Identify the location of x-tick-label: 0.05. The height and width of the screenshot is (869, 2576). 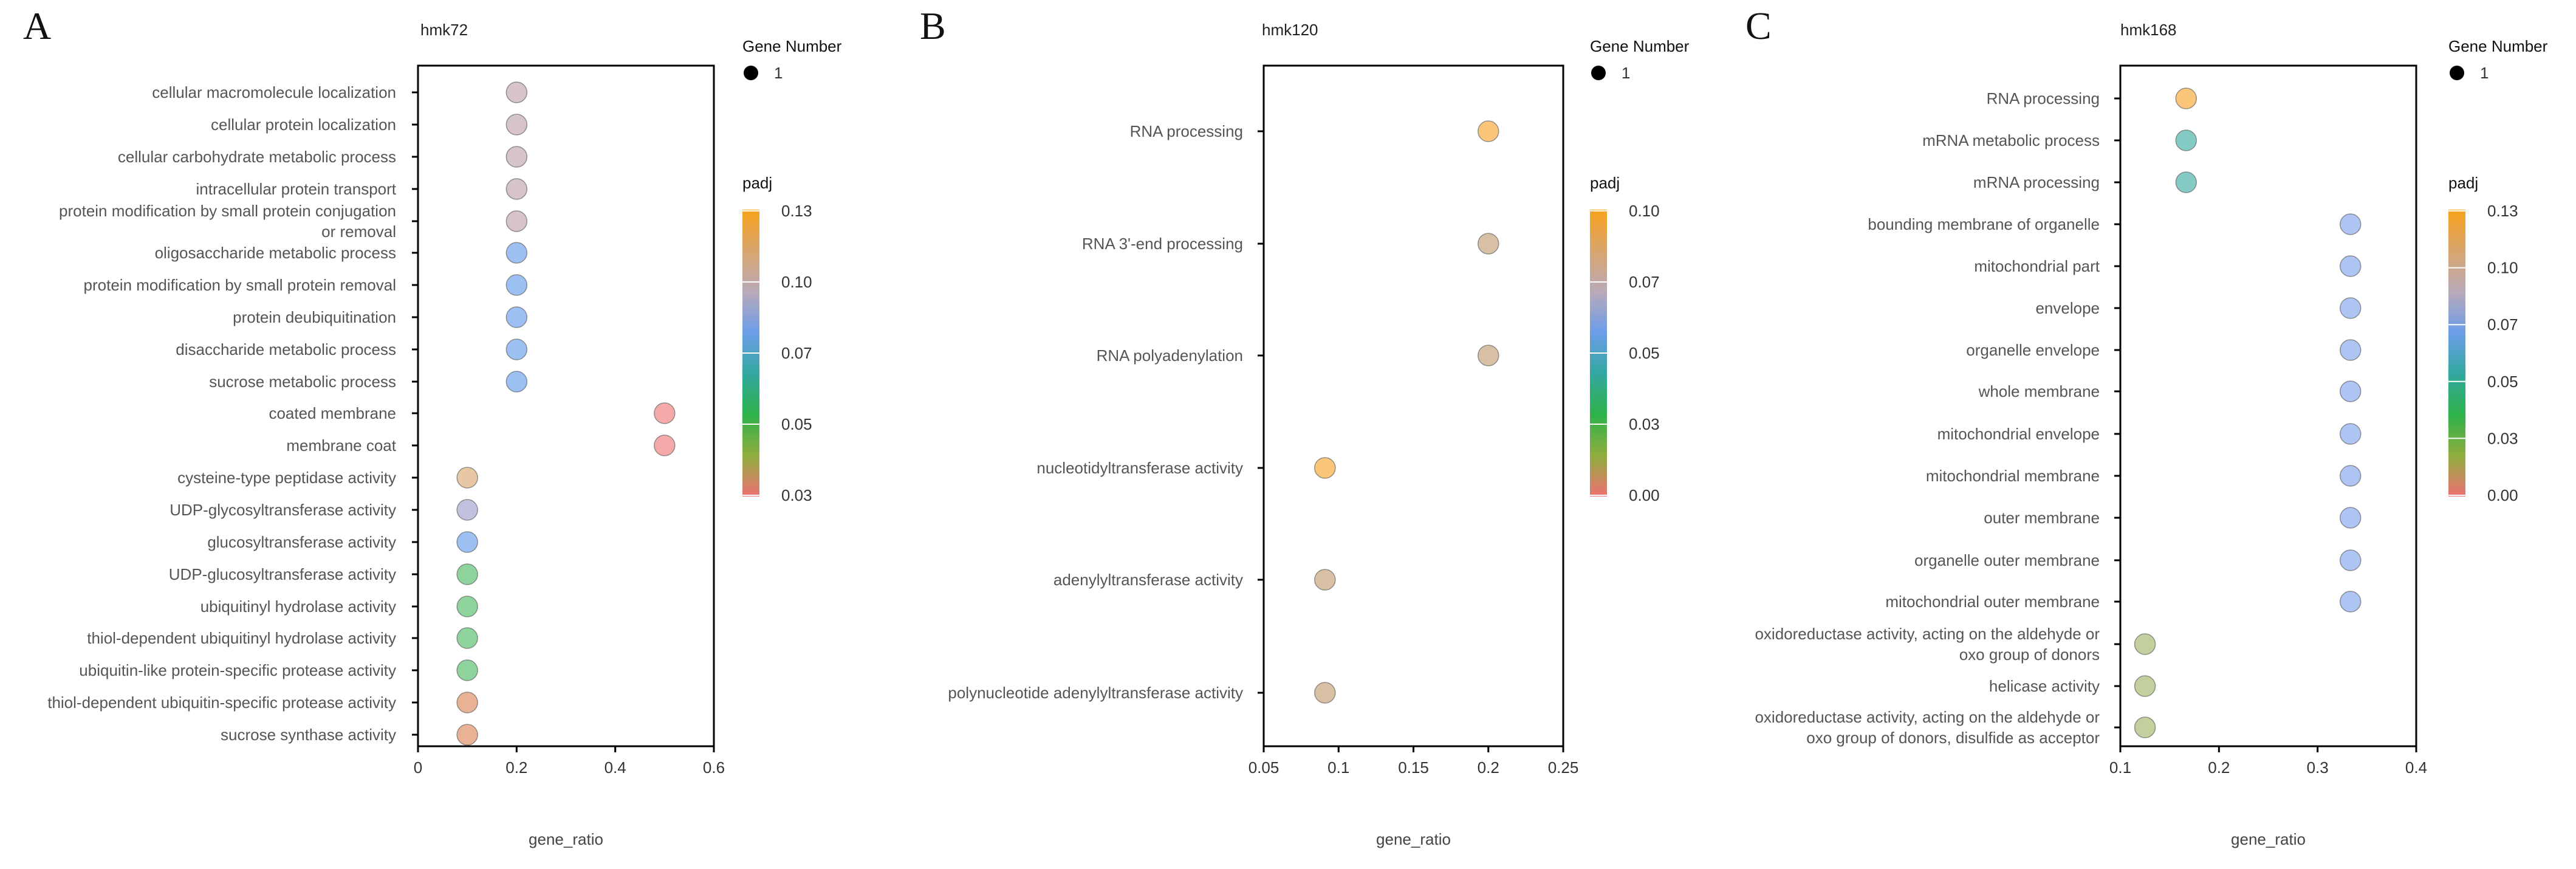
(1264, 767).